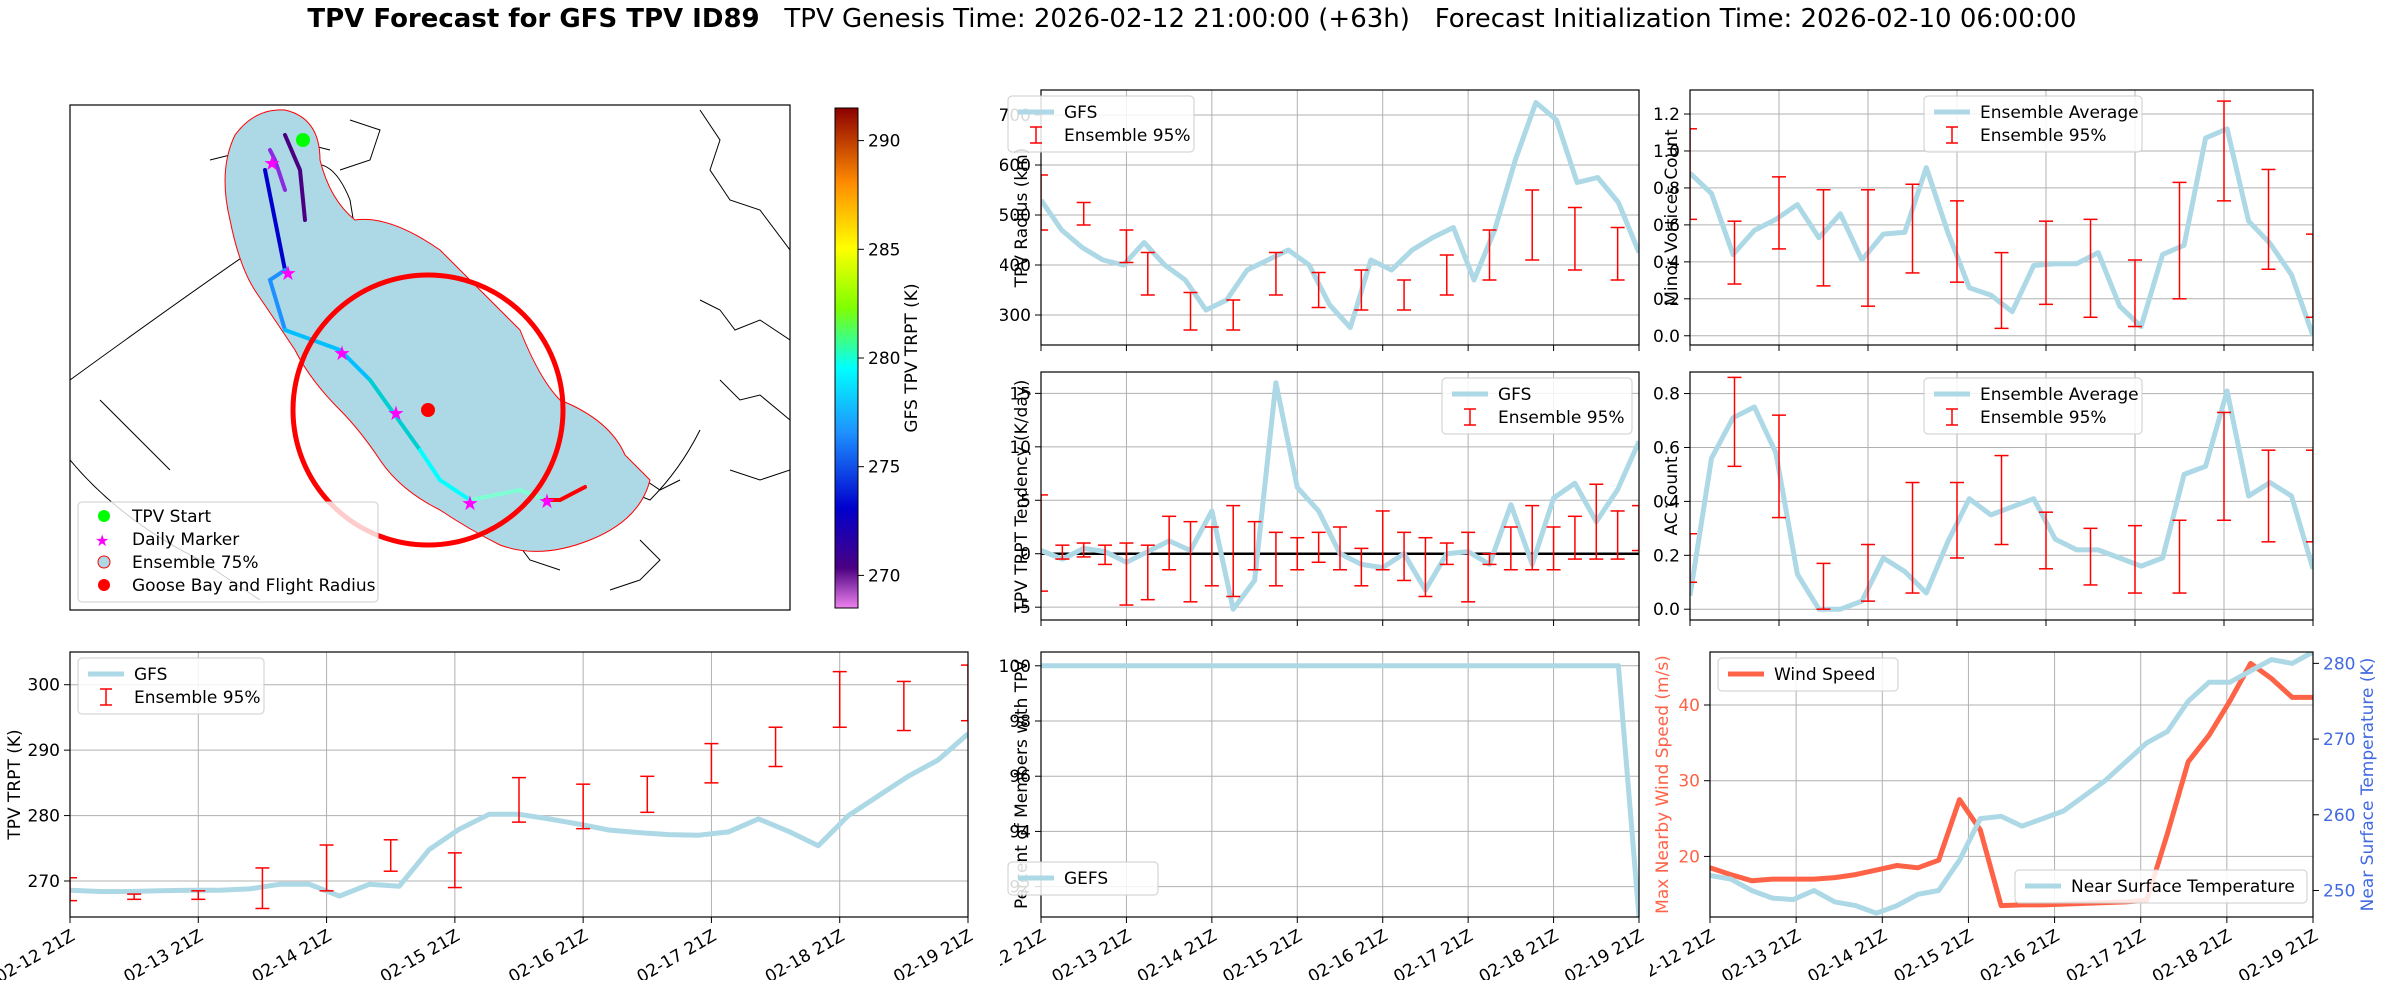  What do you see at coordinates (195, 563) in the screenshot?
I see `legend-label: Ensemble 75%` at bounding box center [195, 563].